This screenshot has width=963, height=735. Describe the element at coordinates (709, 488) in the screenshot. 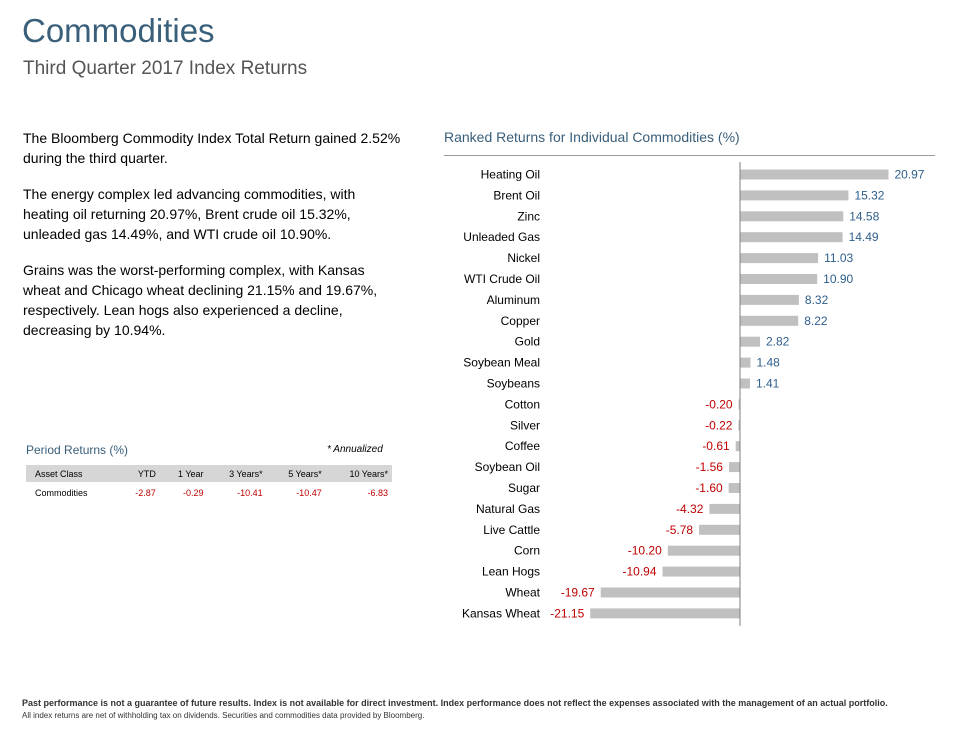

I see `data-label: -1.60` at that location.